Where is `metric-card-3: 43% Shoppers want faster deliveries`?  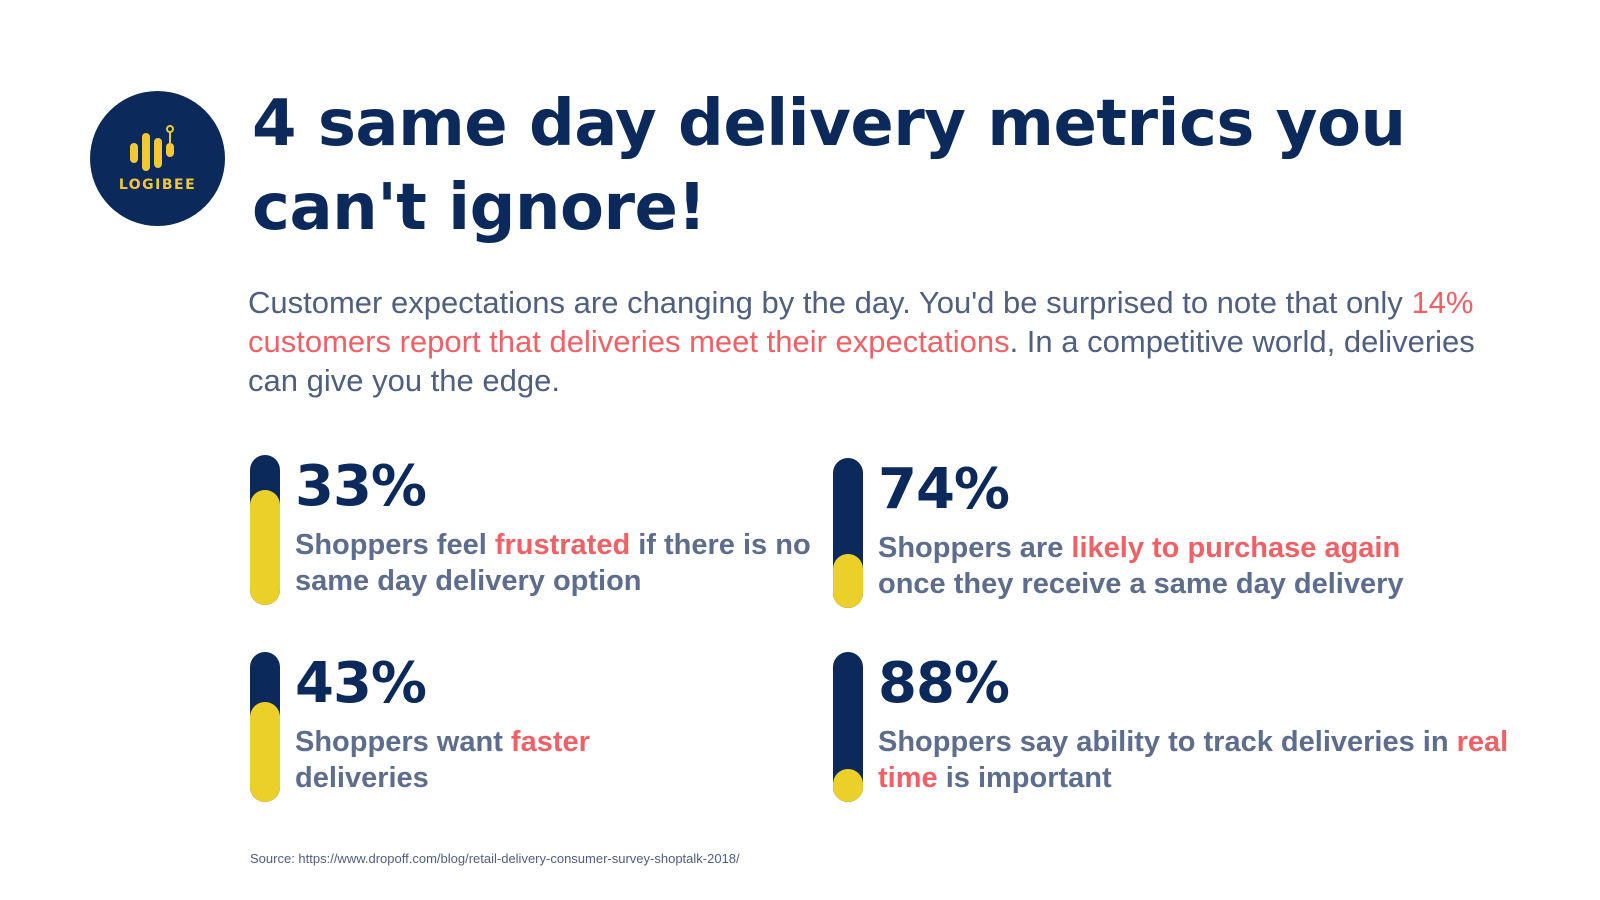
metric-card-3: 43% Shoppers want faster deliveries is located at coordinates (510, 731).